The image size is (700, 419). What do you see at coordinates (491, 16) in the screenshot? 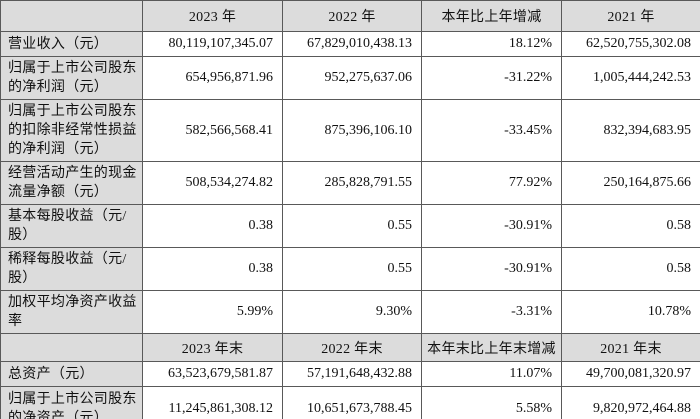
I see `header-cell-yoy-change: 本年比上年增减` at bounding box center [491, 16].